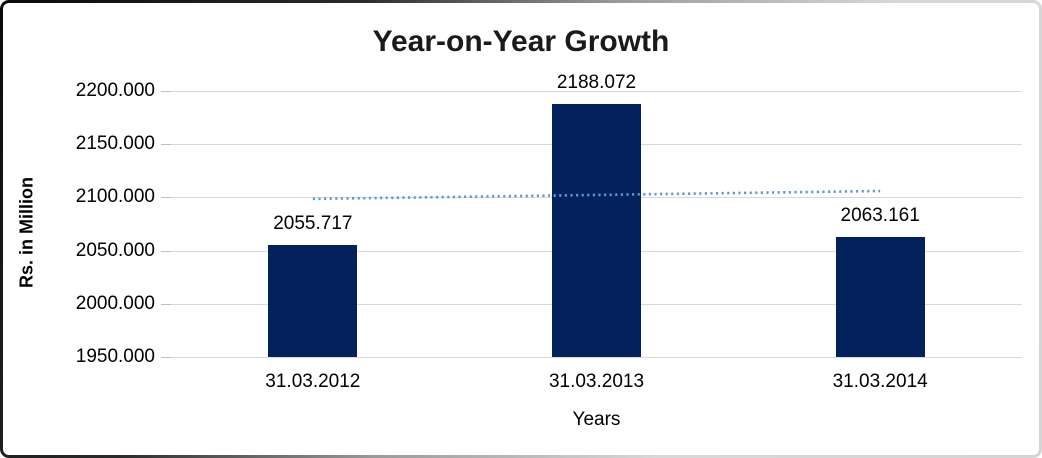 This screenshot has width=1042, height=458. I want to click on y-tick-label: 2200.000, so click(115, 90).